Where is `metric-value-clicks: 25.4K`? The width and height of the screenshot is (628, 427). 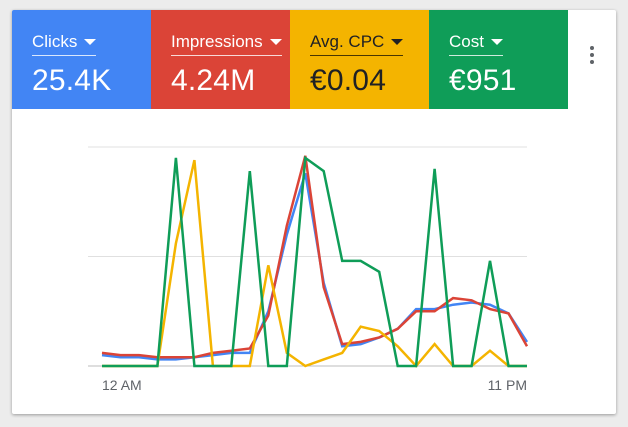
metric-value-clicks: 25.4K is located at coordinates (72, 80).